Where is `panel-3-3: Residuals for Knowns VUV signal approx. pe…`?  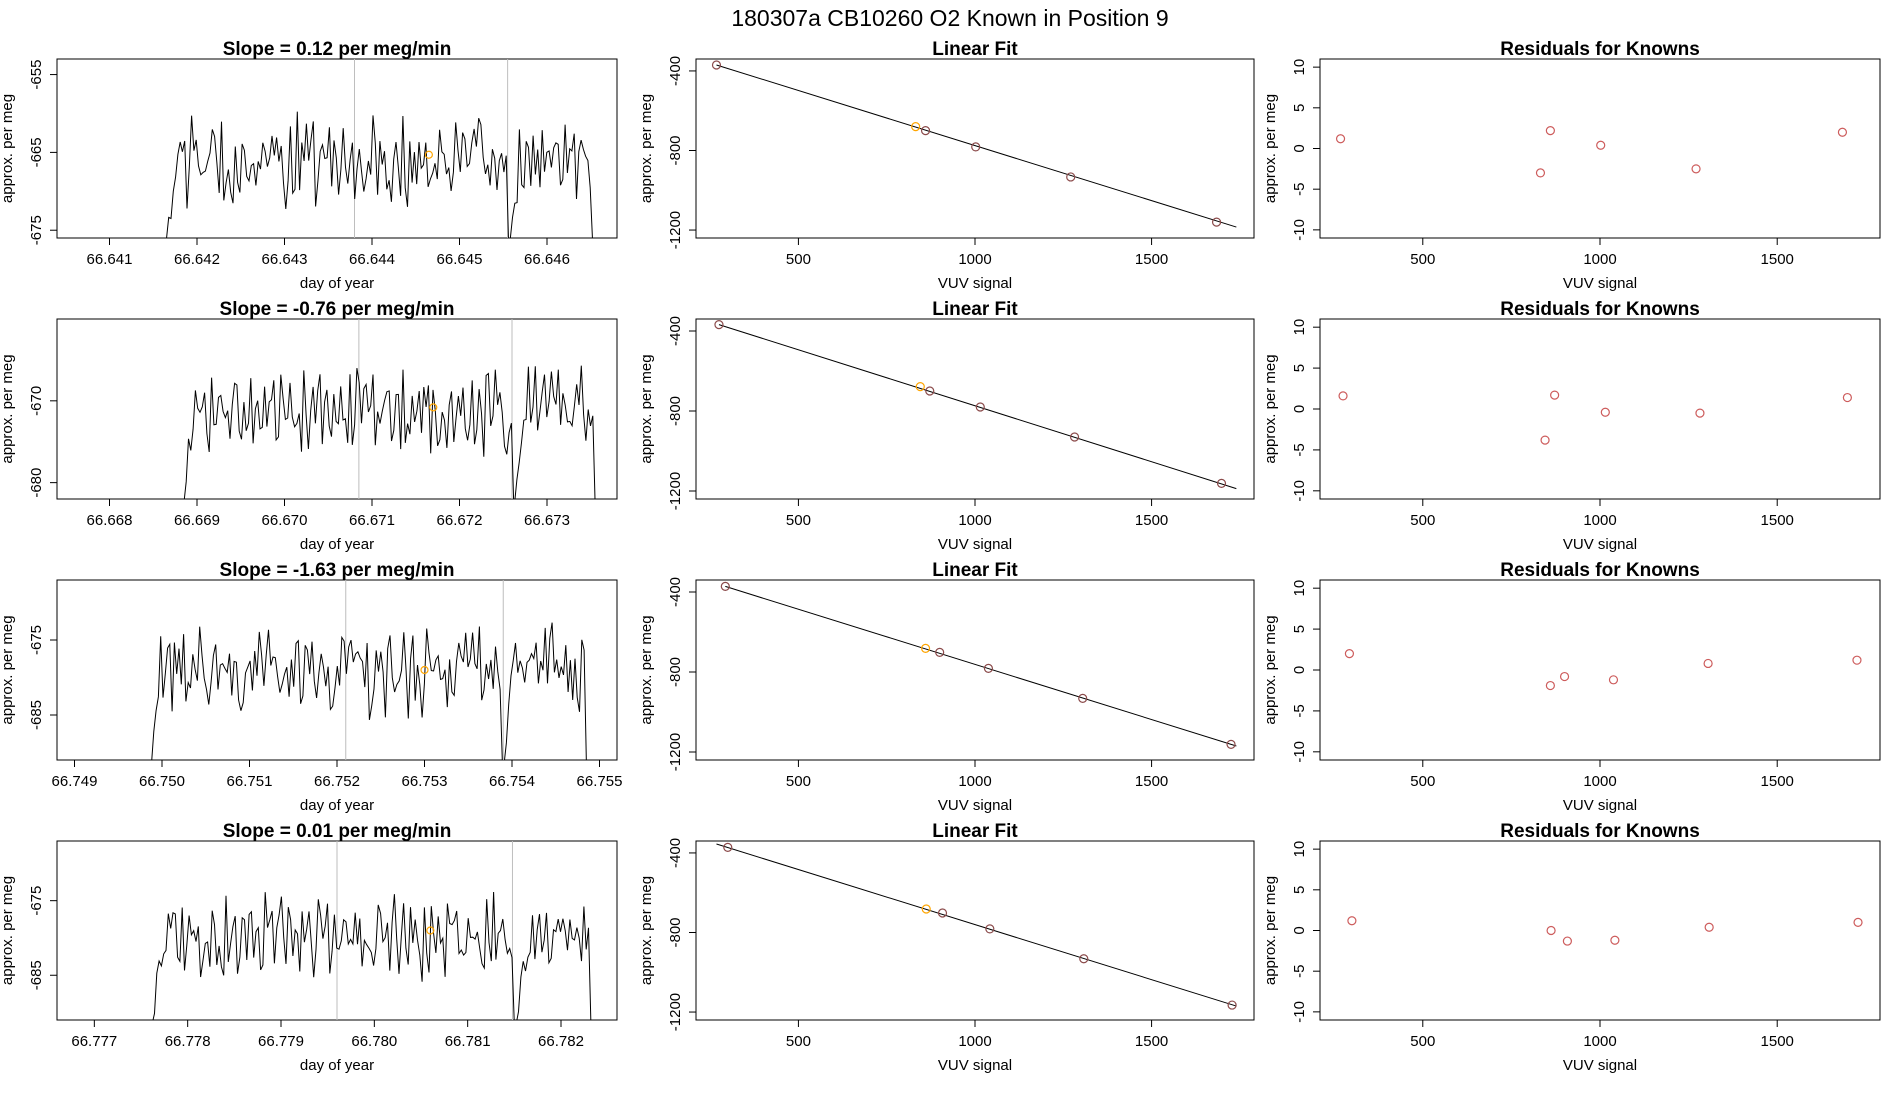 panel-3-3: Residuals for Knowns VUV signal approx. pe… is located at coordinates (1571, 687).